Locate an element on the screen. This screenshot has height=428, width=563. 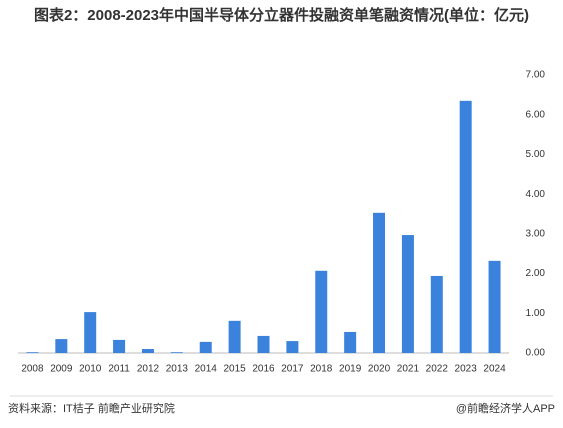
x-tick-label: 2011 is located at coordinates (119, 369).